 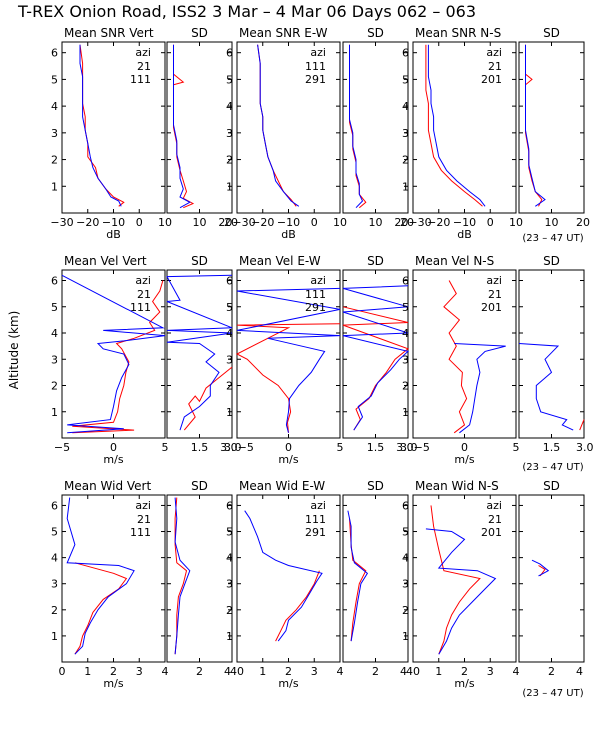 What do you see at coordinates (280, 261) in the screenshot?
I see `panel-title: Mean Vel E-W` at bounding box center [280, 261].